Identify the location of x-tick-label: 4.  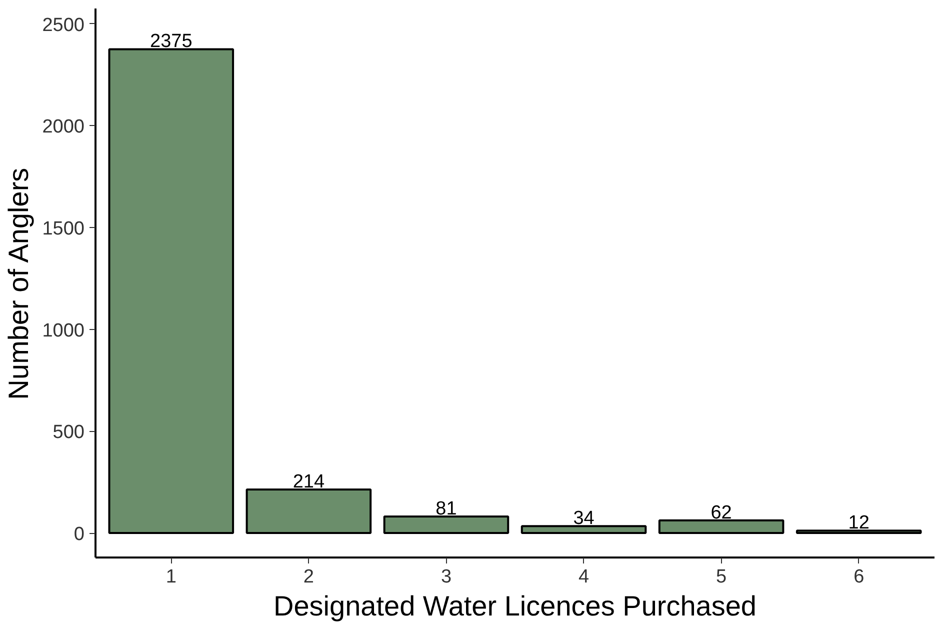
(584, 577).